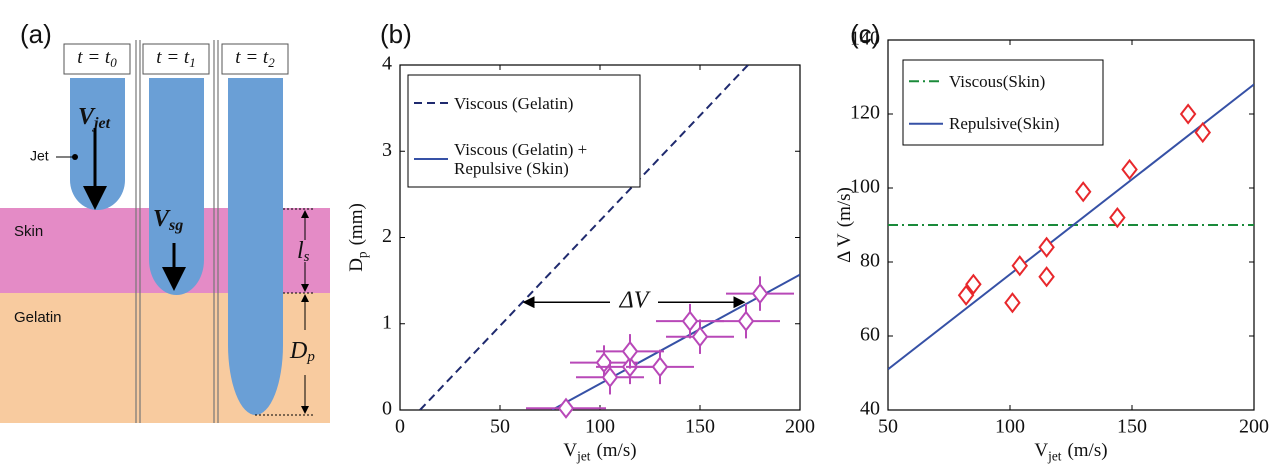 The width and height of the screenshot is (1269, 464). I want to click on legend-label: Viscous (Gelatin) + Repulsive (Skin), so click(521, 159).